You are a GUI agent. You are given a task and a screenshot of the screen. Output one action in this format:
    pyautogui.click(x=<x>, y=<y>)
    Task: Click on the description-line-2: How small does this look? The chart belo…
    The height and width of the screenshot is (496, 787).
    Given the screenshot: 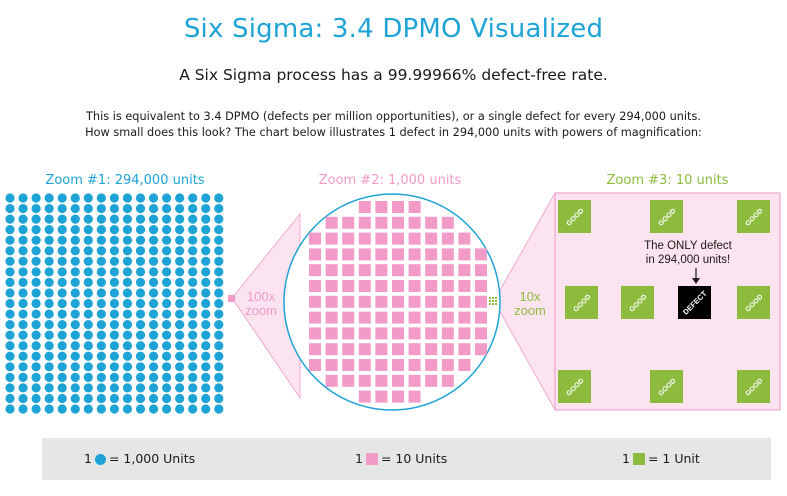 What is the action you would take?
    pyautogui.click(x=393, y=132)
    